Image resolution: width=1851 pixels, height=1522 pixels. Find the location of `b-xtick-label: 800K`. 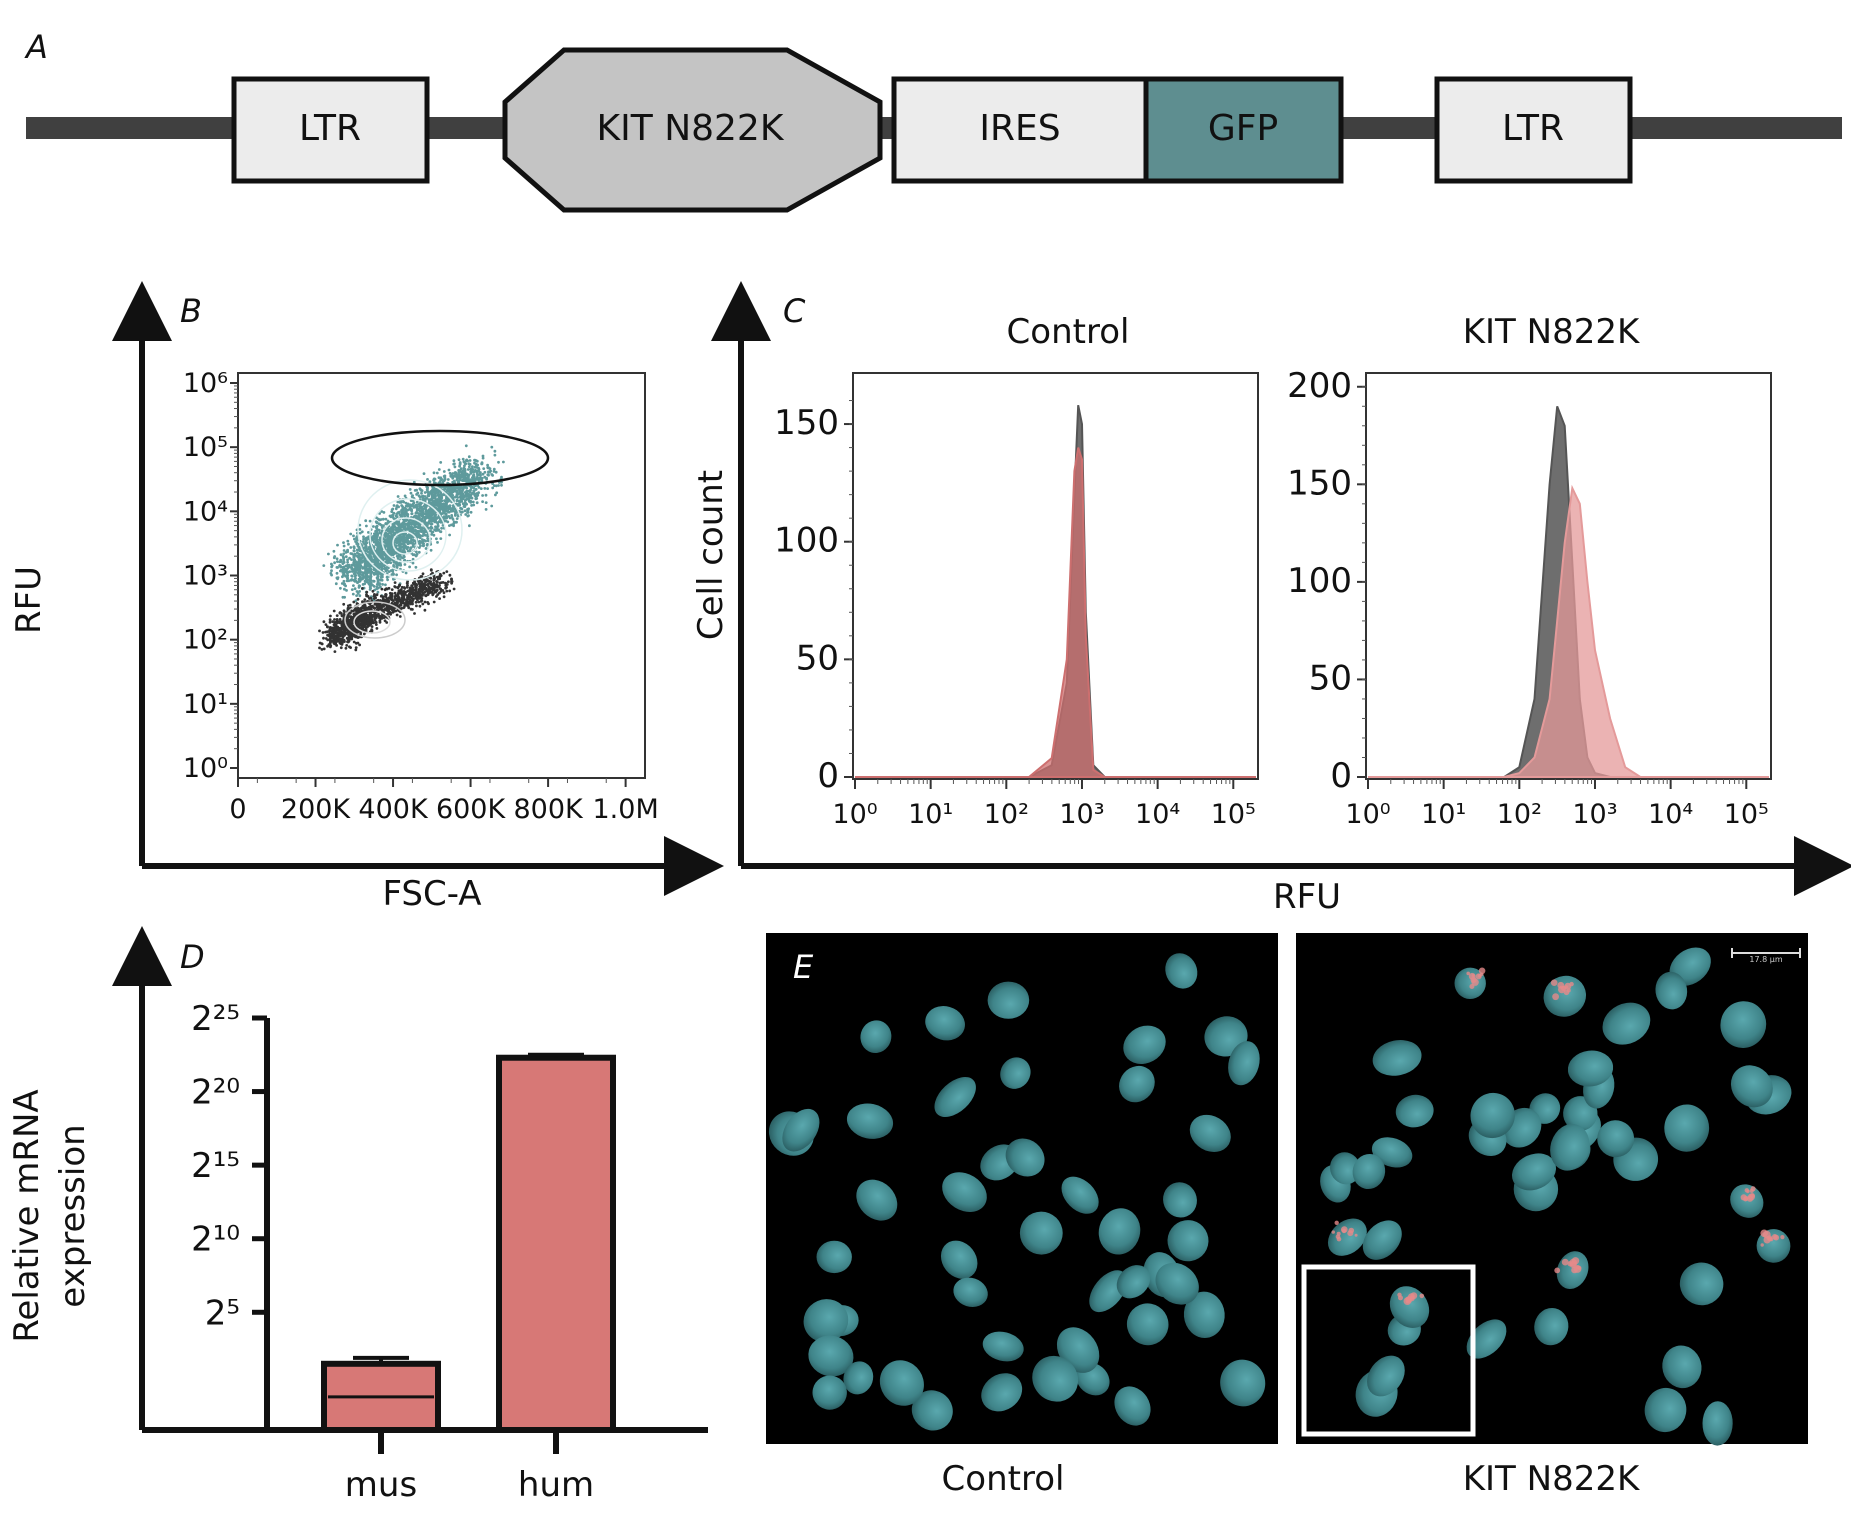

b-xtick-label: 800K is located at coordinates (548, 809).